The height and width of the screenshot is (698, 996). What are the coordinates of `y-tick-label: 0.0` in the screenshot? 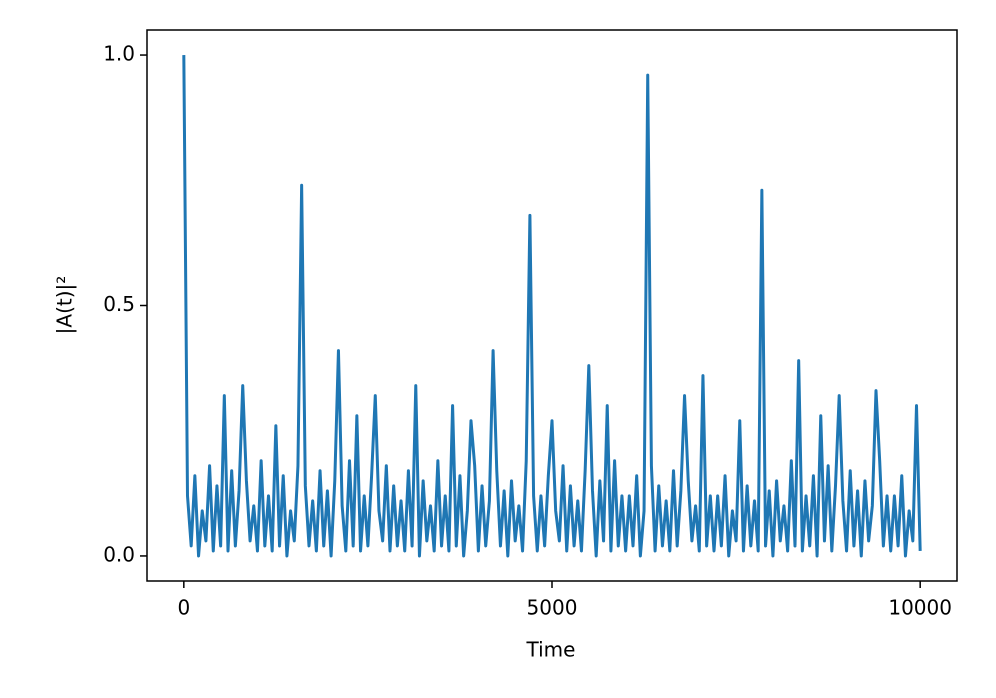 It's located at (119, 554).